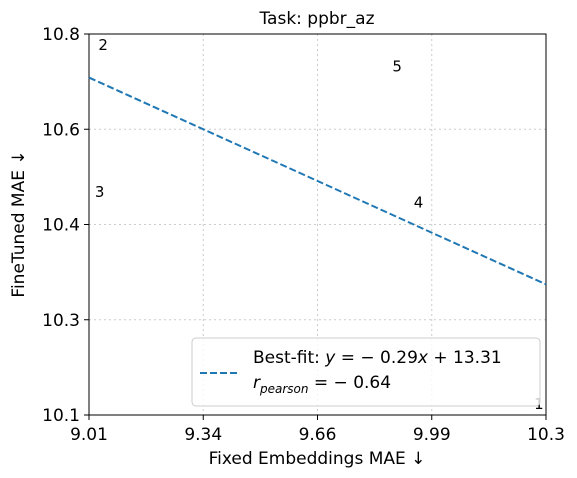 This screenshot has height=478, width=577. What do you see at coordinates (203, 435) in the screenshot?
I see `x-tick-label: 9.34` at bounding box center [203, 435].